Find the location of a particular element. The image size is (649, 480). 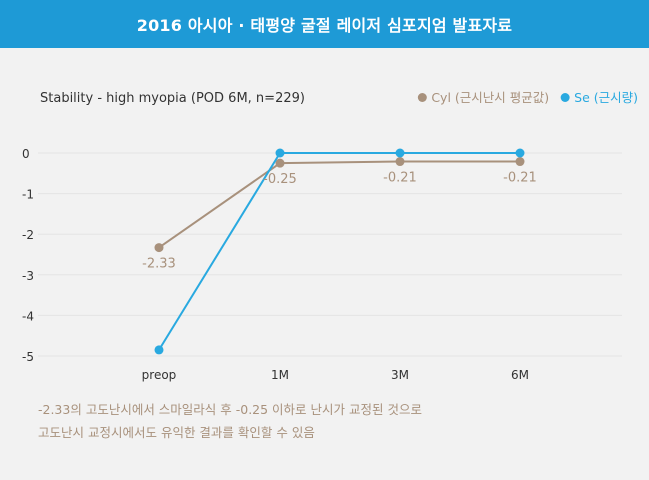

header-bar: 2016 아시아 · 태평양 굴절 레이저 심포지엄 발표자료 is located at coordinates (324, 24).